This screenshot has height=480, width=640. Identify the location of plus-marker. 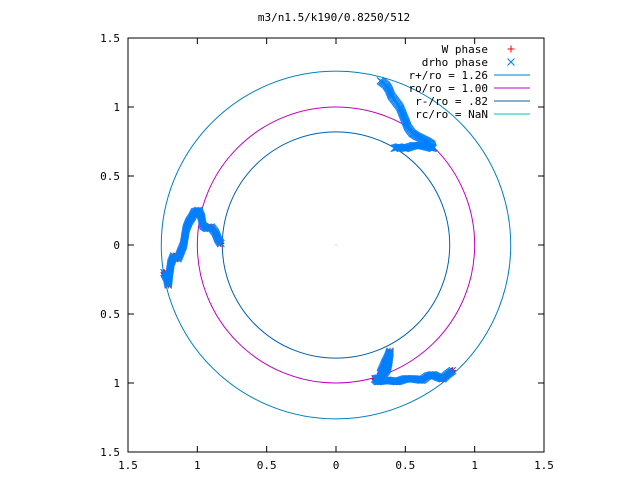
(511, 49).